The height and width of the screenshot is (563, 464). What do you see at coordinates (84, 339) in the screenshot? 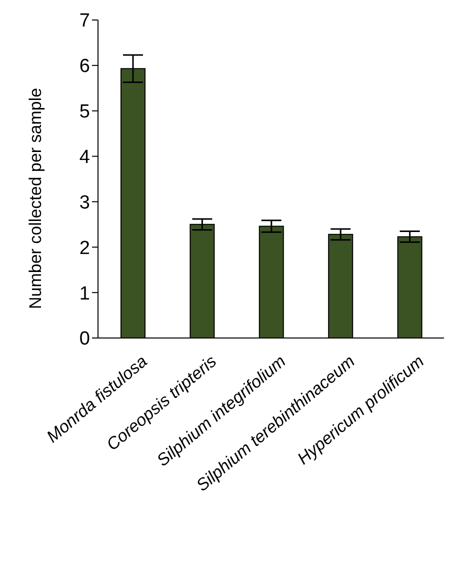
I see `y-tick-label: 0` at bounding box center [84, 339].